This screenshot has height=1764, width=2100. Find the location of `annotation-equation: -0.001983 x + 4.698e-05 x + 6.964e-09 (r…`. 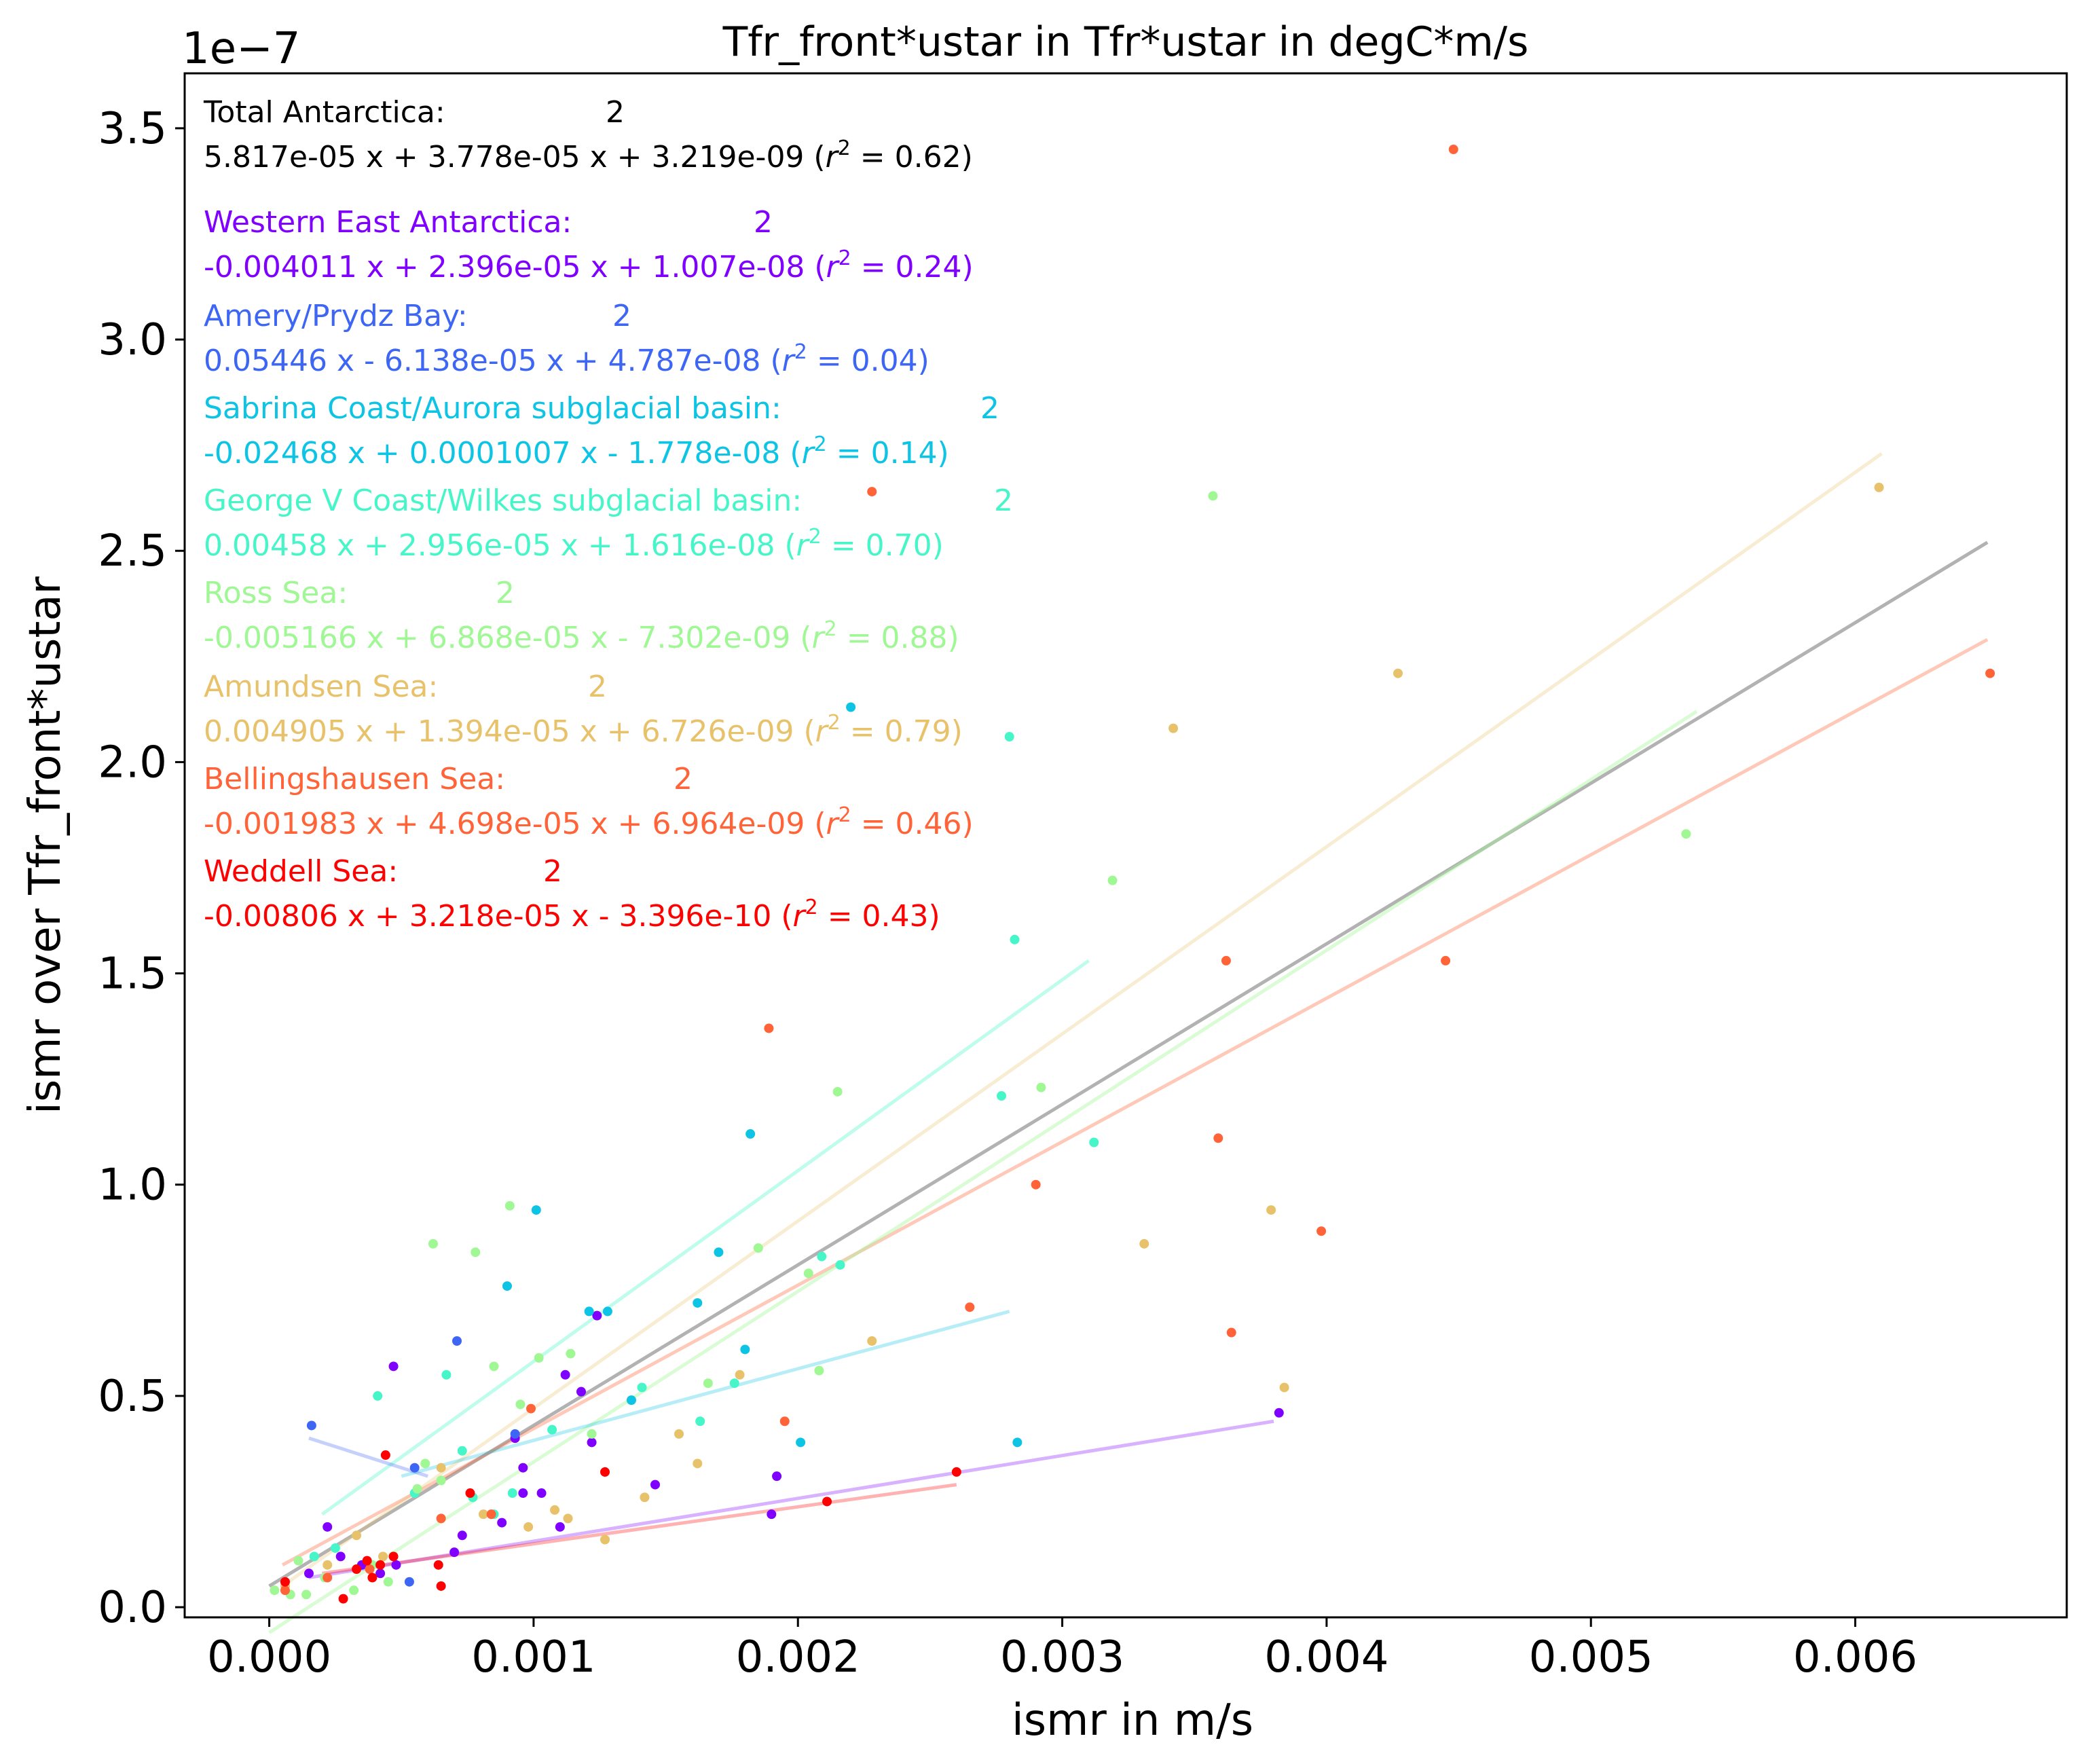

annotation-equation: -0.001983 x + 4.698e-05 x + 6.964e-09 (r… is located at coordinates (589, 822).